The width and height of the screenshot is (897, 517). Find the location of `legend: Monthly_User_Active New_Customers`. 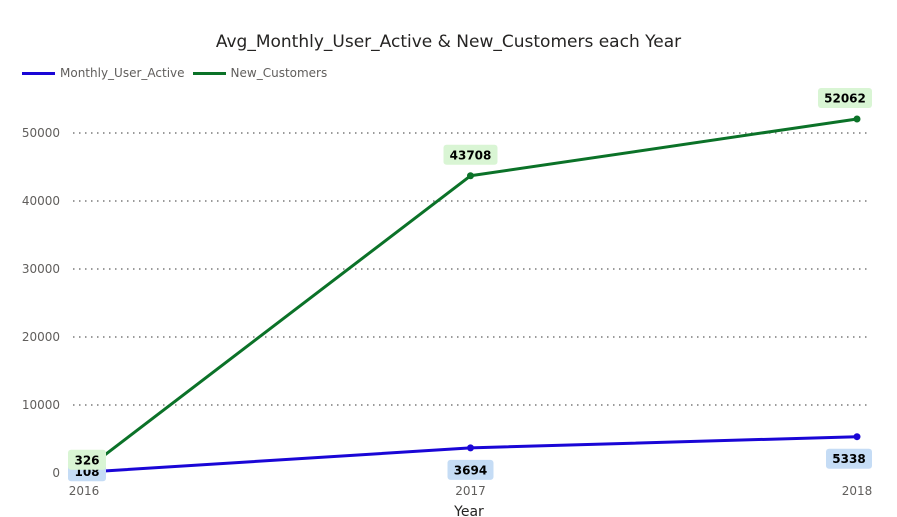

legend: Monthly_User_Active New_Customers is located at coordinates (178, 73).